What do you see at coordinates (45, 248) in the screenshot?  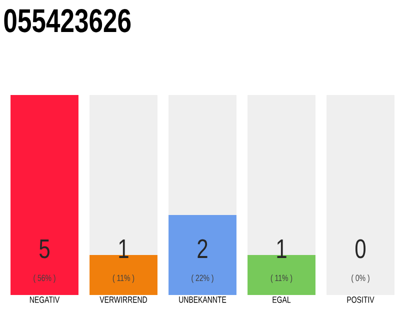 I see `data-label: 5` at bounding box center [45, 248].